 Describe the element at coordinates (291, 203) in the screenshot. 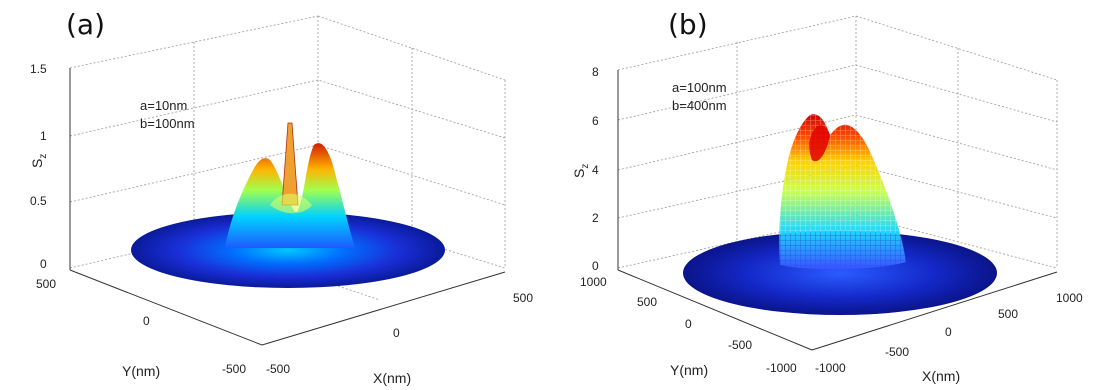

I see `surface-a-center` at that location.